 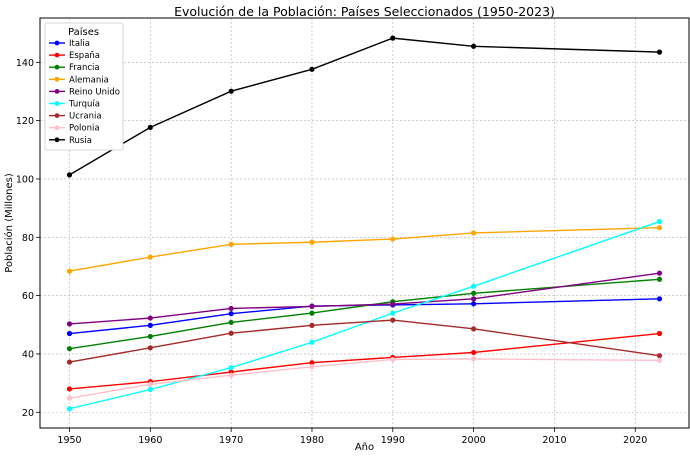 What do you see at coordinates (57, 140) in the screenshot?
I see `legend-marker-rusia` at bounding box center [57, 140].